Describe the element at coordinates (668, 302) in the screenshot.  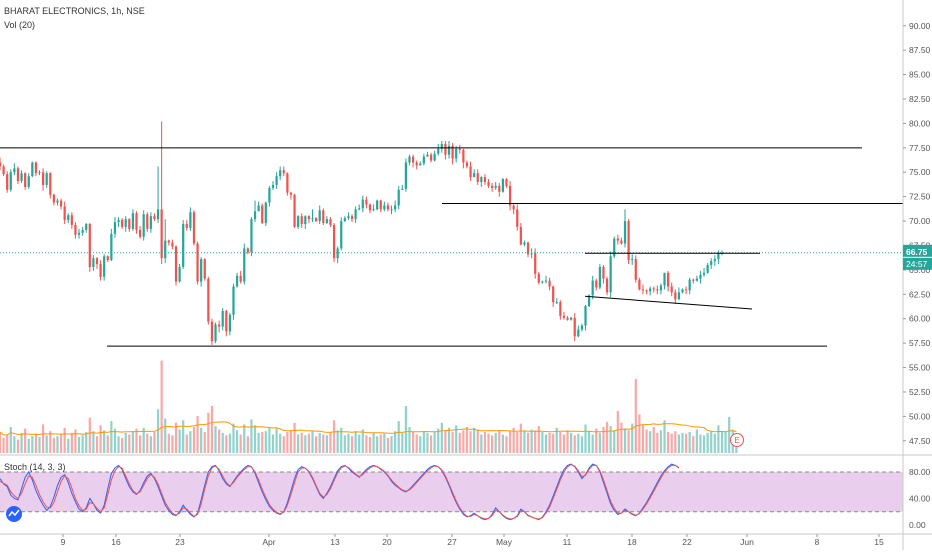
I see `trendline` at that location.